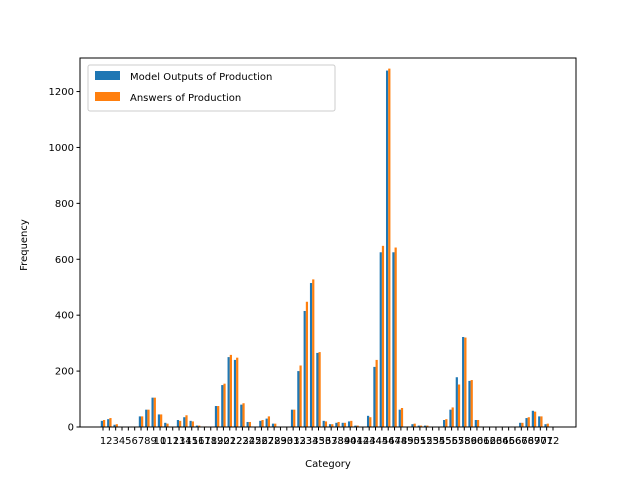 Image resolution: width=640 pixels, height=480 pixels. I want to click on x-tick-label-52: 52, so click(426, 441).